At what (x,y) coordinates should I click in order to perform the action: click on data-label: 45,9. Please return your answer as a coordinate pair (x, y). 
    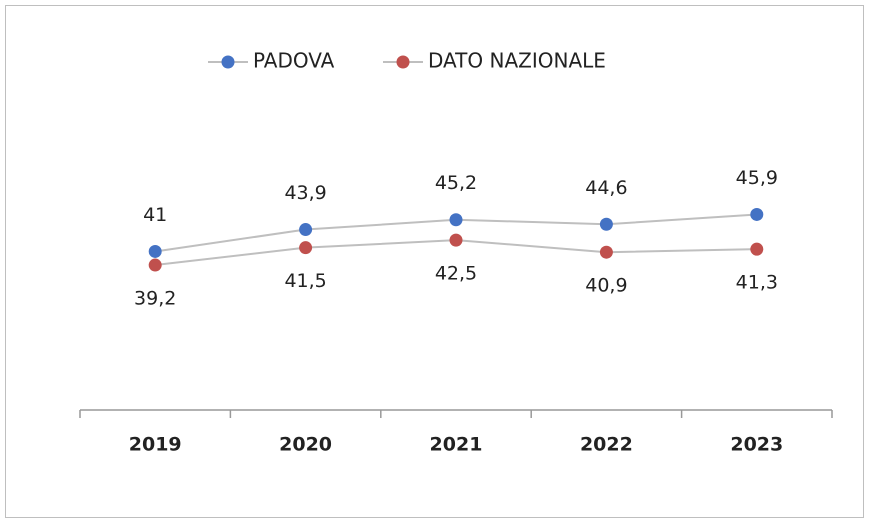
    Looking at the image, I should click on (757, 178).